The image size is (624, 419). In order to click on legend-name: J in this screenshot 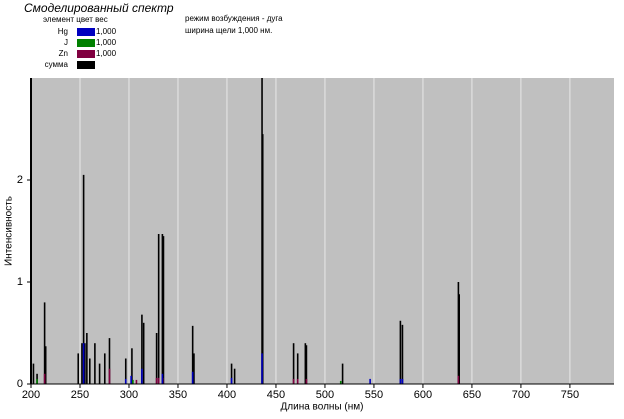, I will do `click(66, 42)`.